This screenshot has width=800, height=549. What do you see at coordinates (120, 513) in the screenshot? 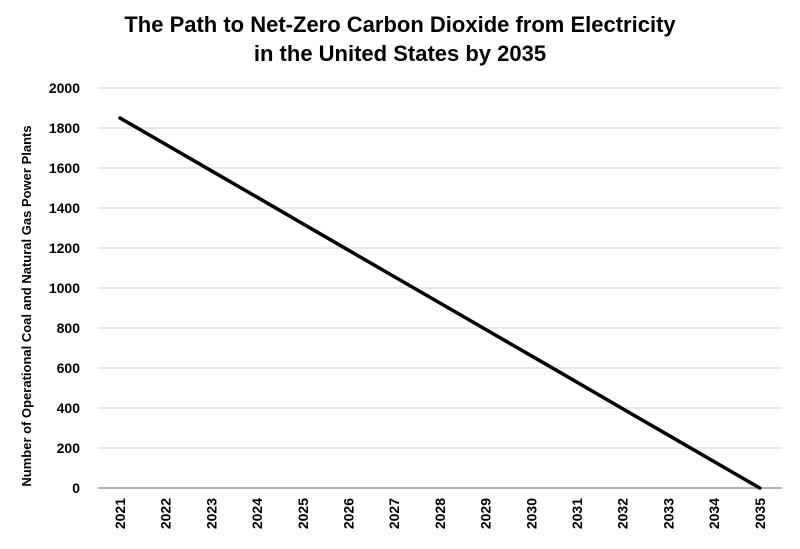
I see `x-tick-label-2021: 2021` at bounding box center [120, 513].